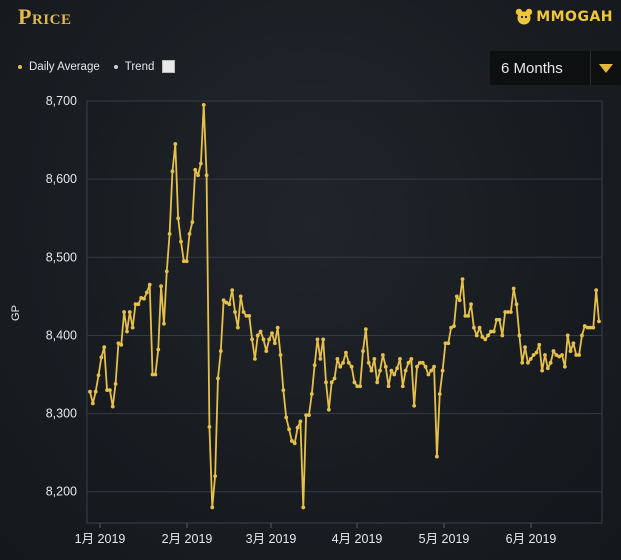 Image resolution: width=621 pixels, height=560 pixels. I want to click on range-select-toggle, so click(605, 68).